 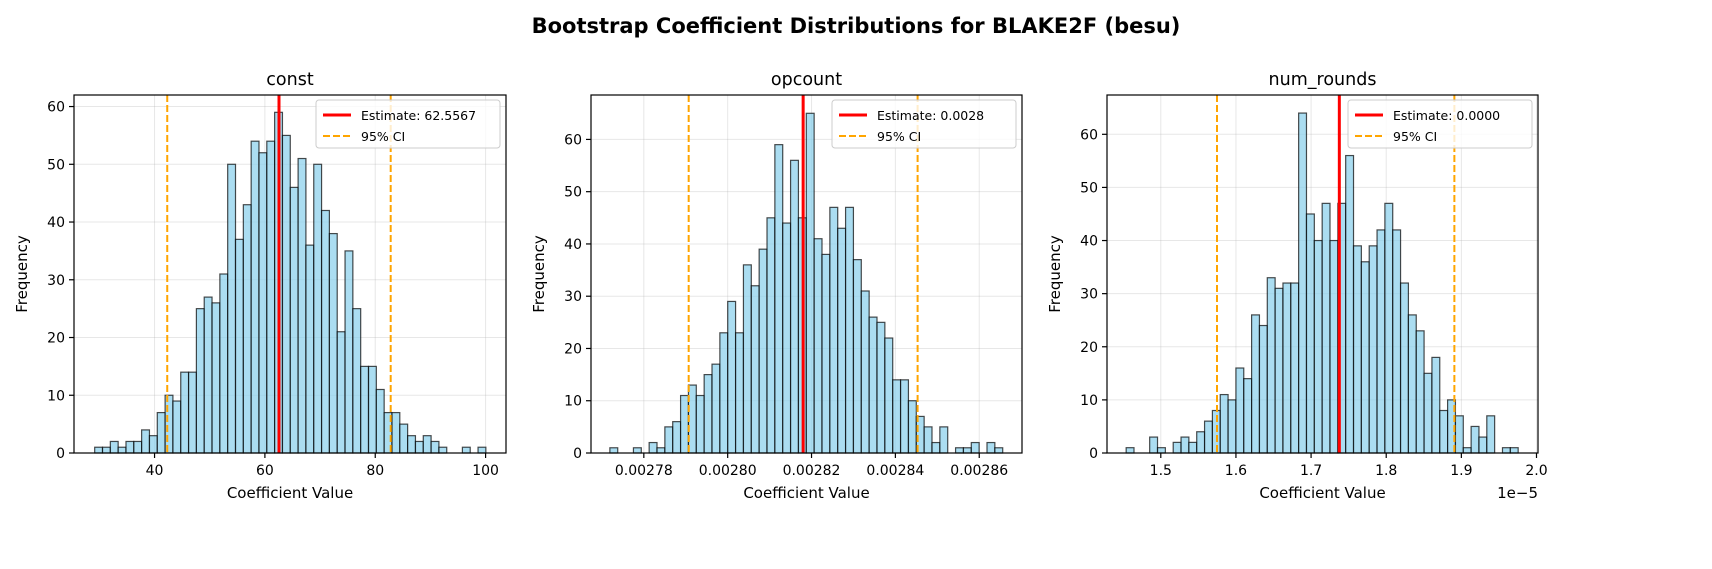 What do you see at coordinates (290, 493) in the screenshot?
I see `x-axis-label: Coefficient Value` at bounding box center [290, 493].